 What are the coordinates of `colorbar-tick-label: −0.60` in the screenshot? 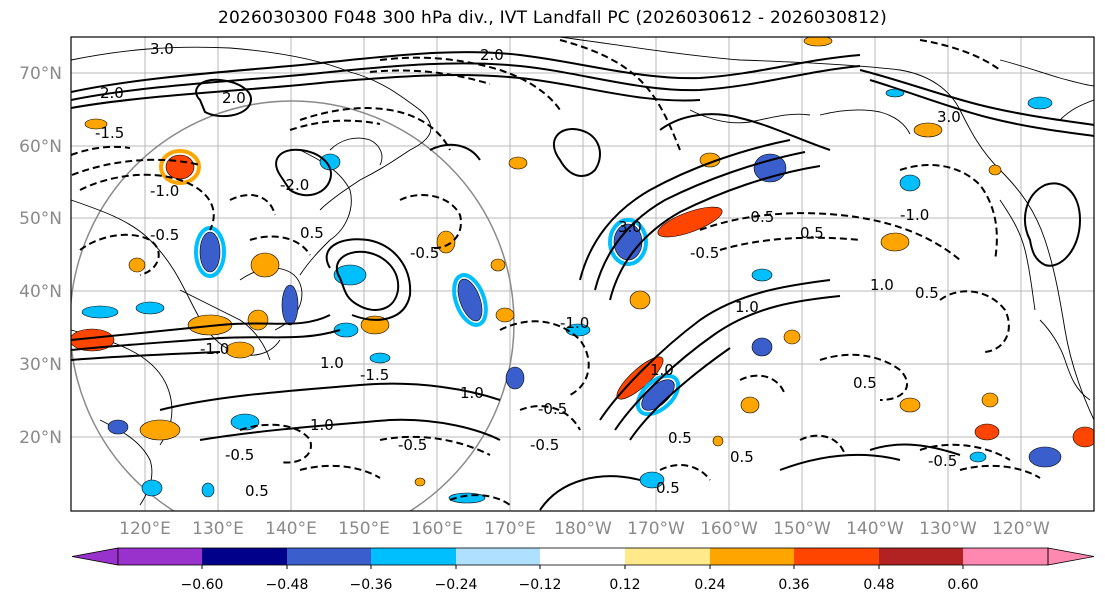 It's located at (202, 585).